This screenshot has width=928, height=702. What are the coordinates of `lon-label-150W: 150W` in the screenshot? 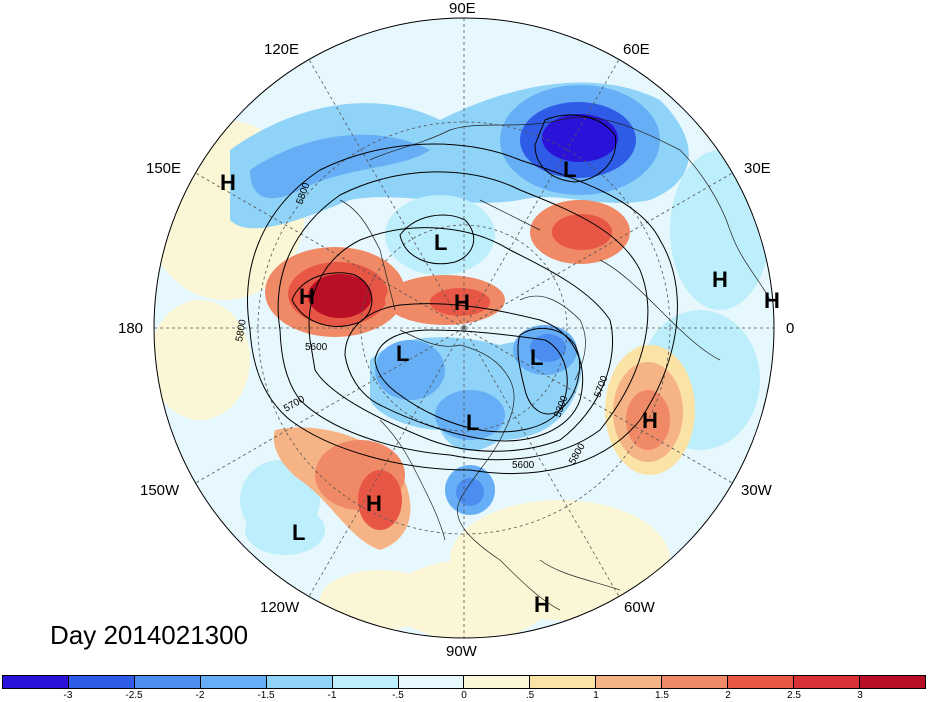 It's located at (160, 490).